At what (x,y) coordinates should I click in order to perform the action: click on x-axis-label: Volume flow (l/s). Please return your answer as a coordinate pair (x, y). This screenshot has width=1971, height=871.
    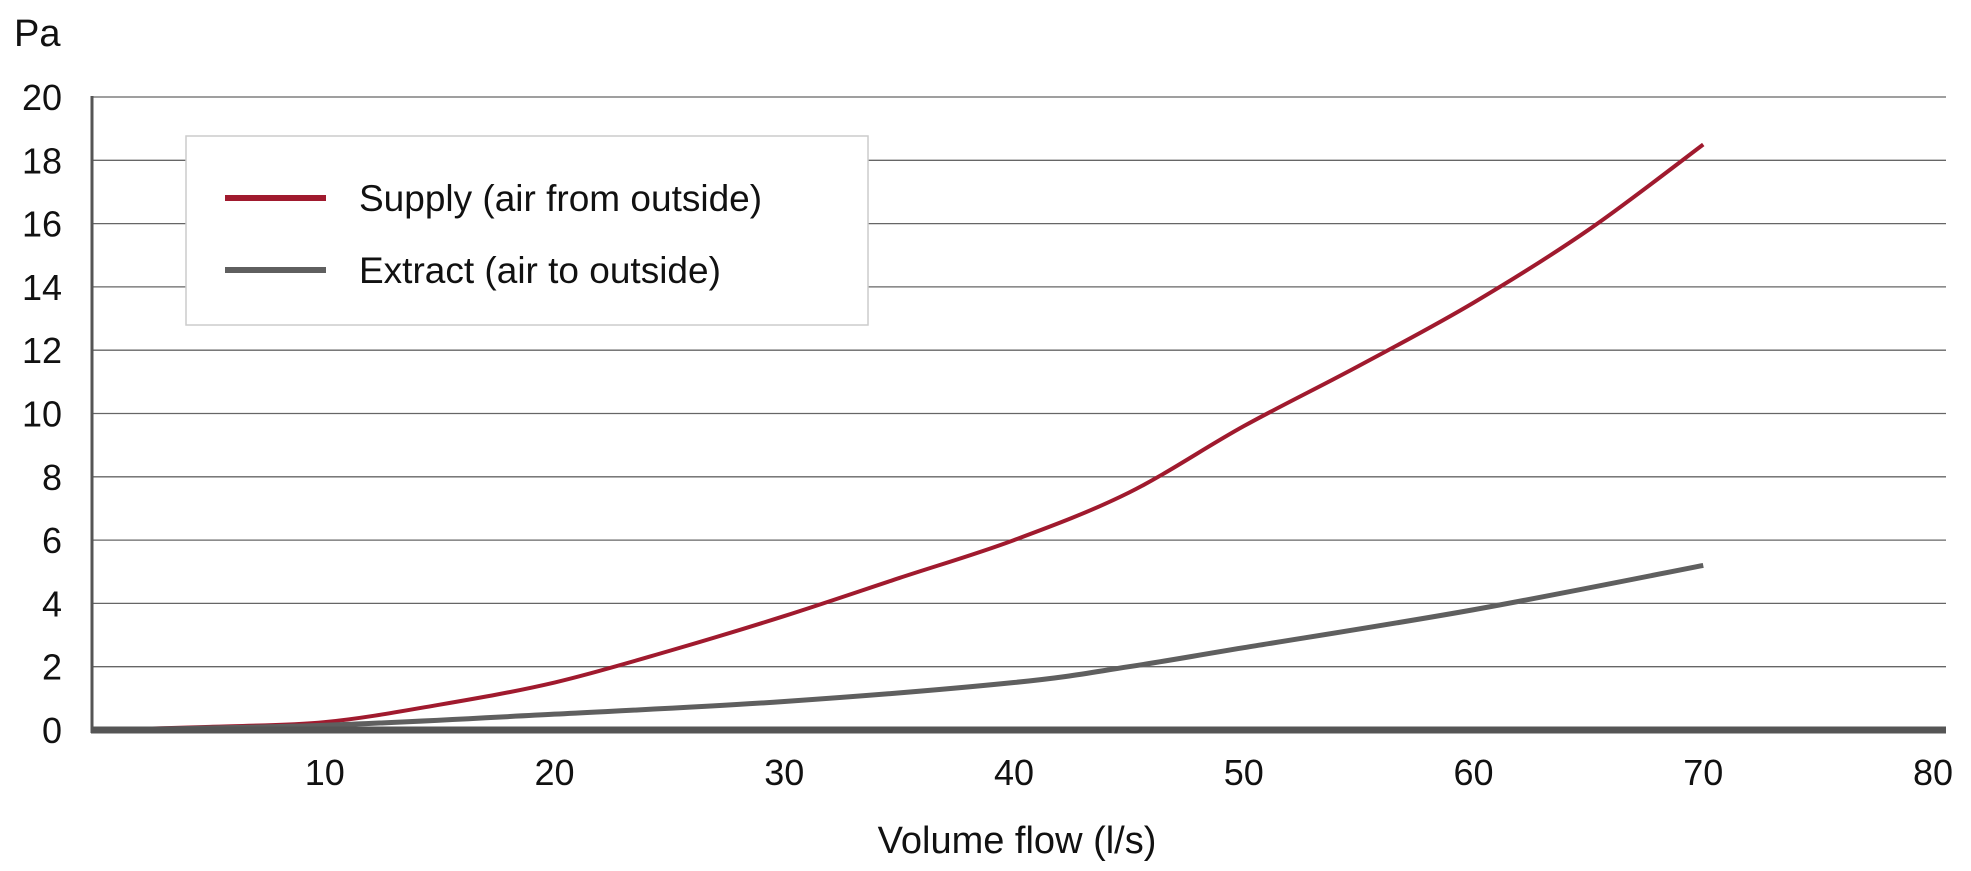
    Looking at the image, I should click on (1017, 841).